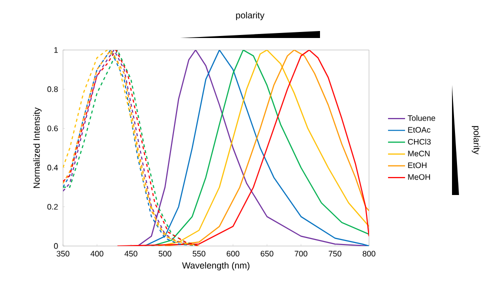 This screenshot has width=500, height=297. I want to click on x-axis-title: Wavelength (nm), so click(216, 266).